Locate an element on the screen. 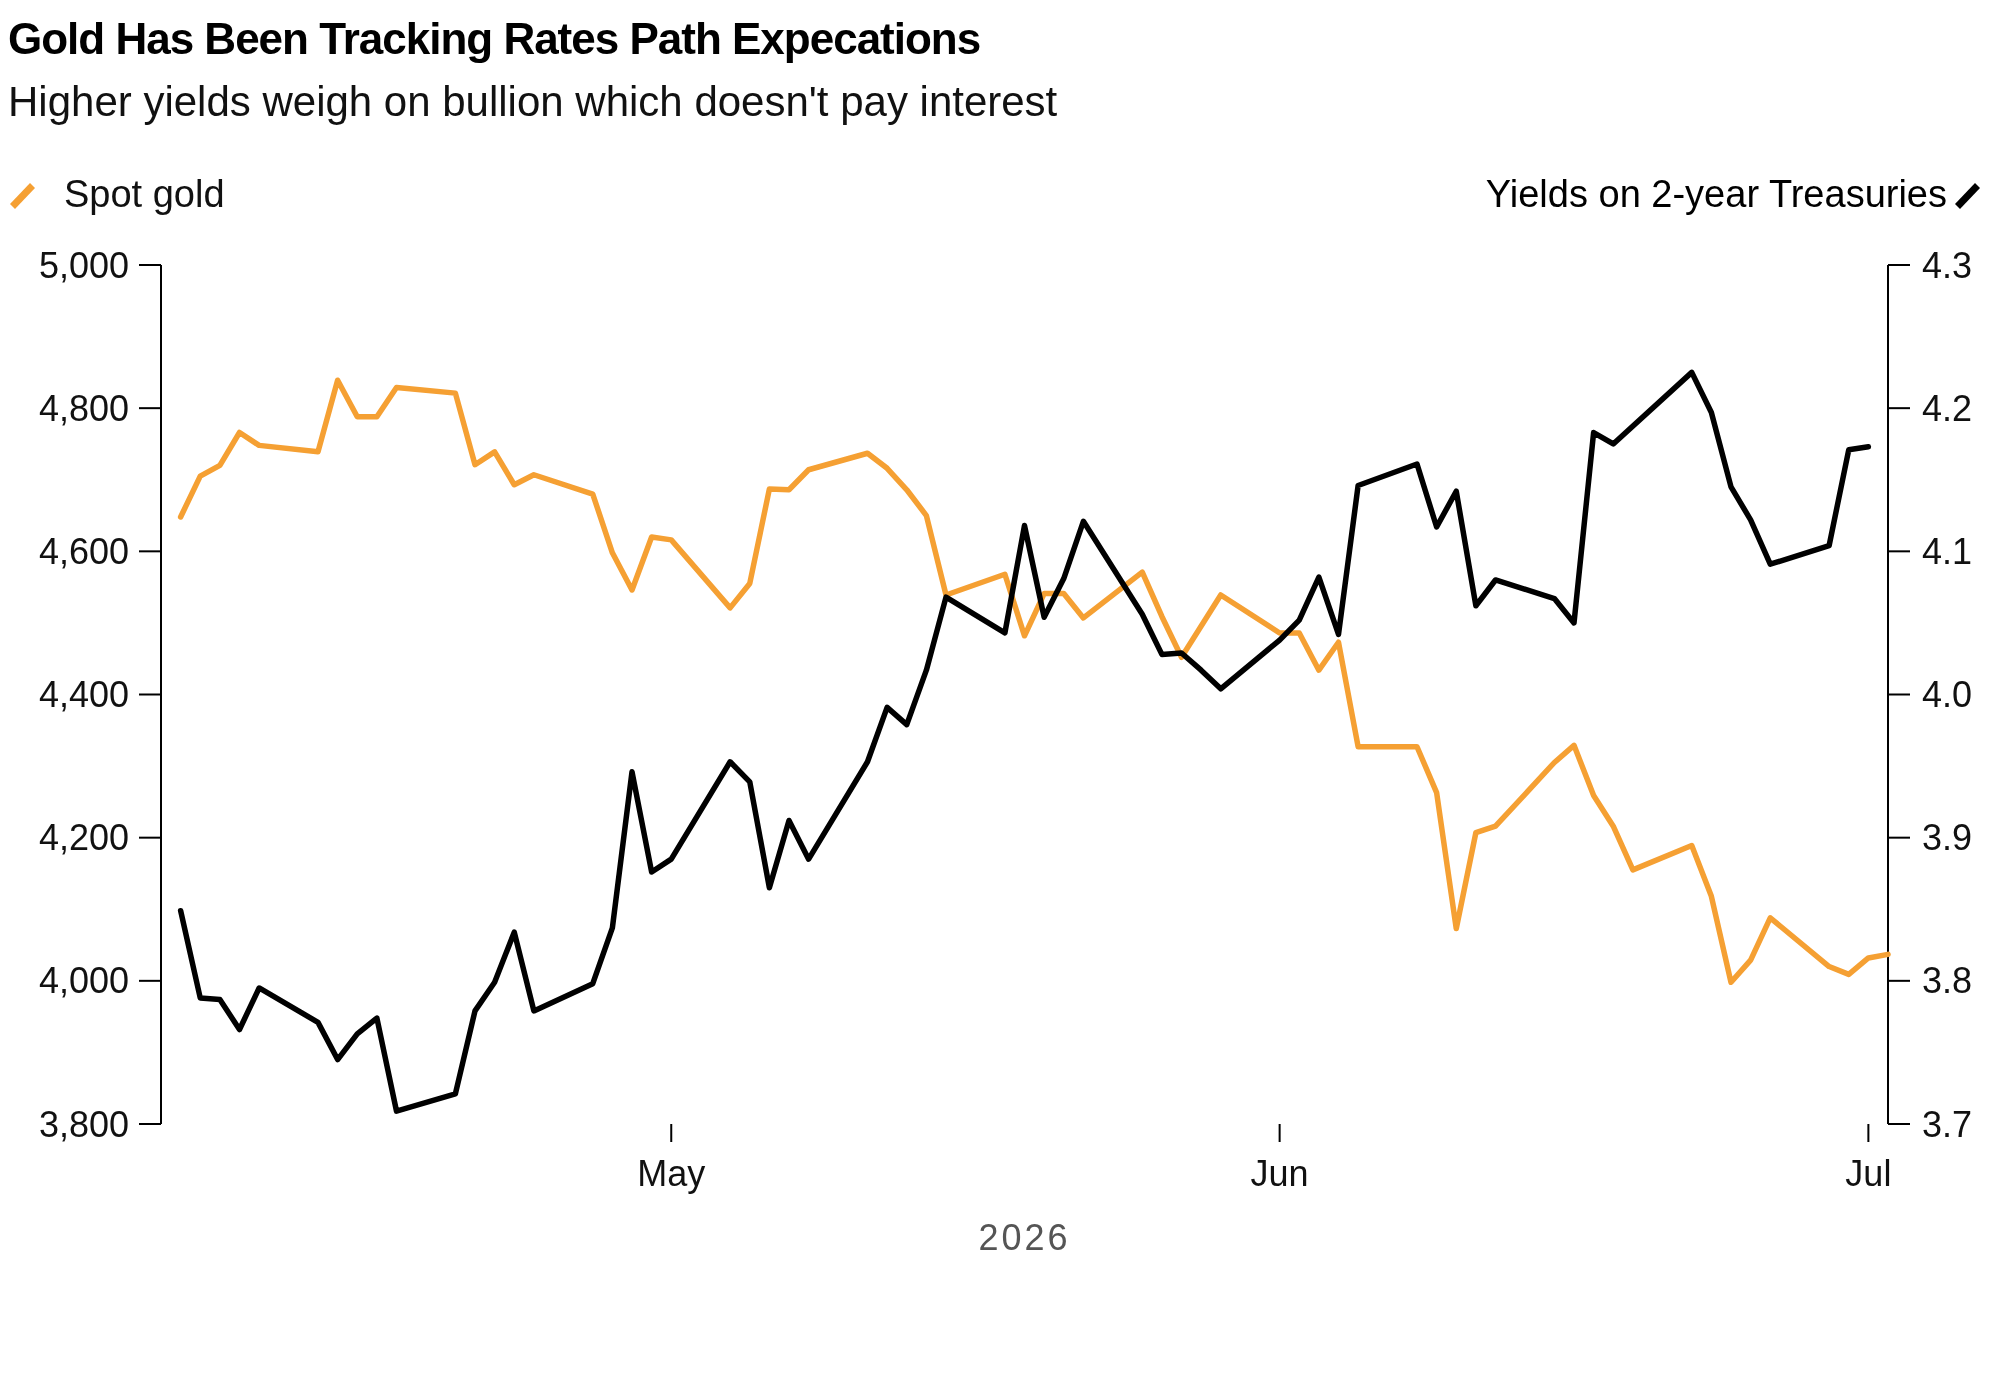 Image resolution: width=2005 pixels, height=1392 pixels. x-axis-title: 2026 is located at coordinates (1024, 1237).